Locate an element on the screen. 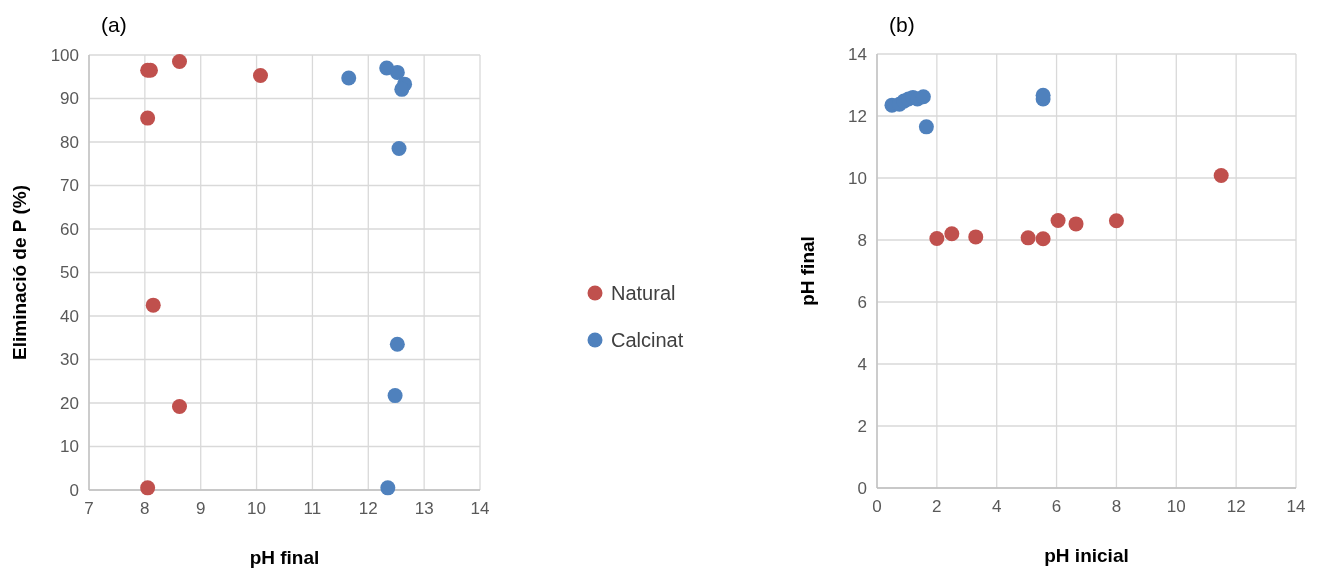 The width and height of the screenshot is (1322, 576). y-tick-label: 70 is located at coordinates (69, 186).